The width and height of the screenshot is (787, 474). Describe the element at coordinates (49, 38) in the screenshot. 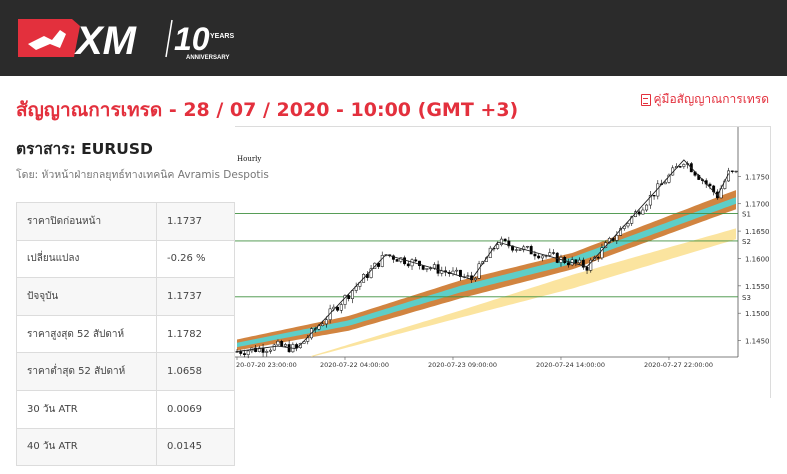

I see `xm-logo-mark` at that location.